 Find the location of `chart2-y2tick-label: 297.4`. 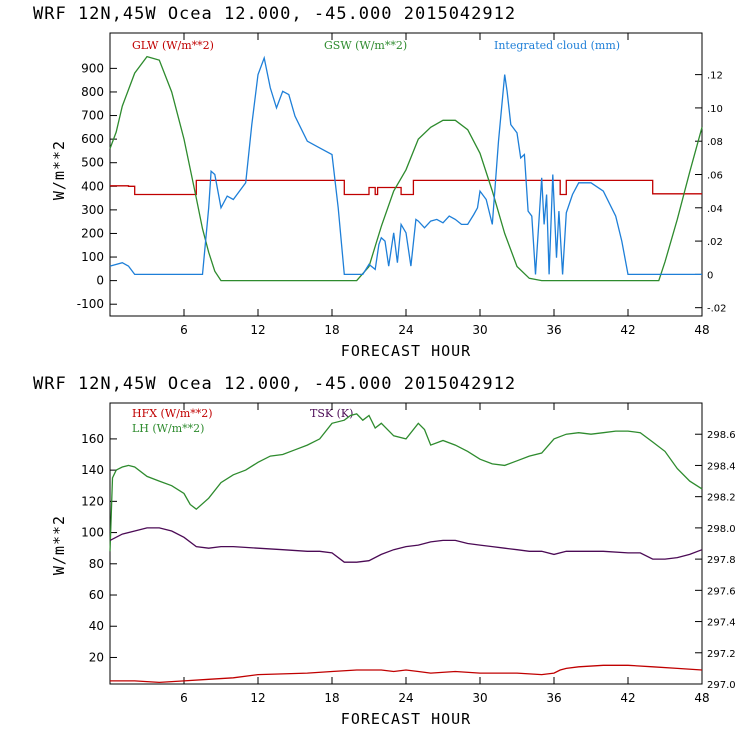

chart2-y2tick-label: 297.4 is located at coordinates (721, 623).